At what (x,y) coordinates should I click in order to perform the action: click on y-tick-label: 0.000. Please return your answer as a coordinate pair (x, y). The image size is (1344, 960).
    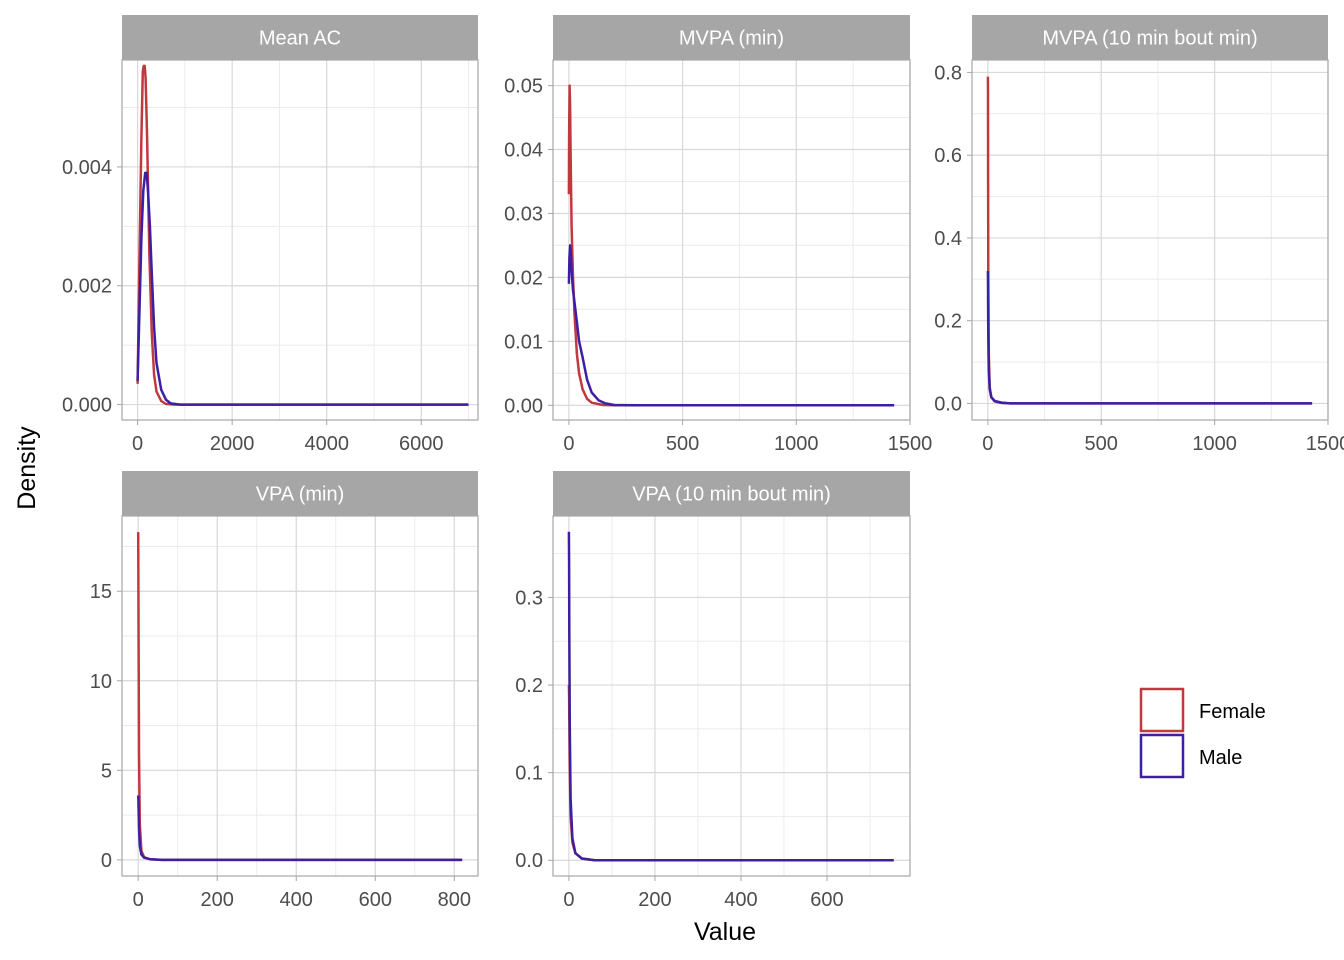
    Looking at the image, I should click on (87, 406).